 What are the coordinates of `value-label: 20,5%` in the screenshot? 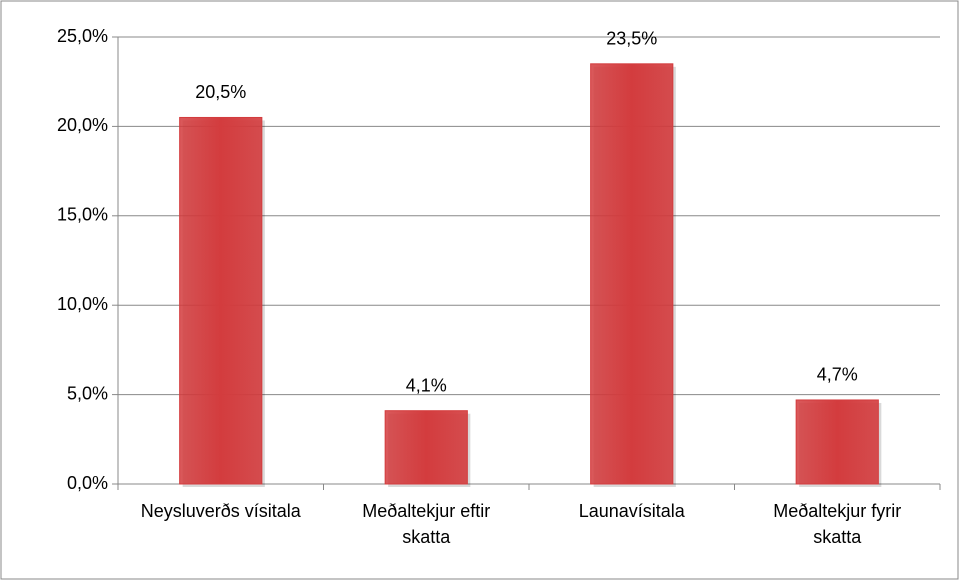 It's located at (220, 92).